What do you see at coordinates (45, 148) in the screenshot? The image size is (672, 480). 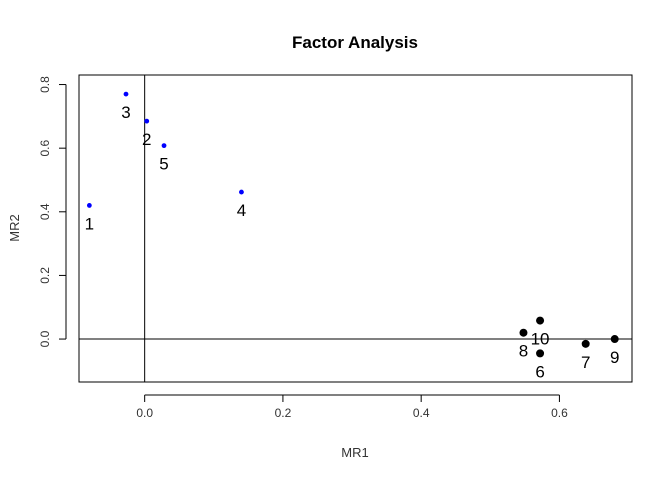 I see `y-tick-label: 0.6` at bounding box center [45, 148].